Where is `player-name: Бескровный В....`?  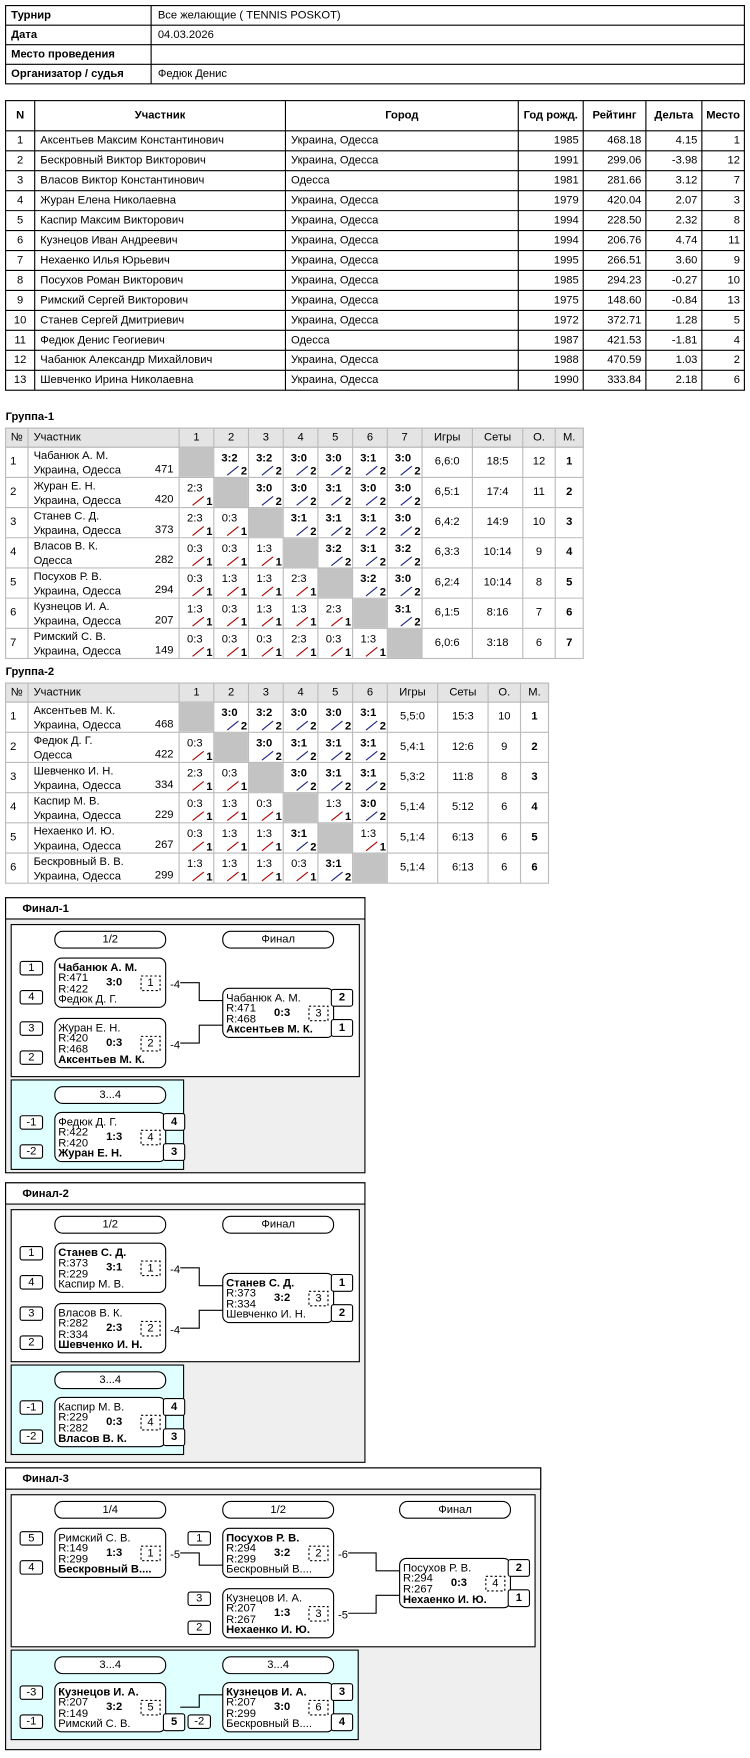 player-name: Бескровный В.... is located at coordinates (104, 1570).